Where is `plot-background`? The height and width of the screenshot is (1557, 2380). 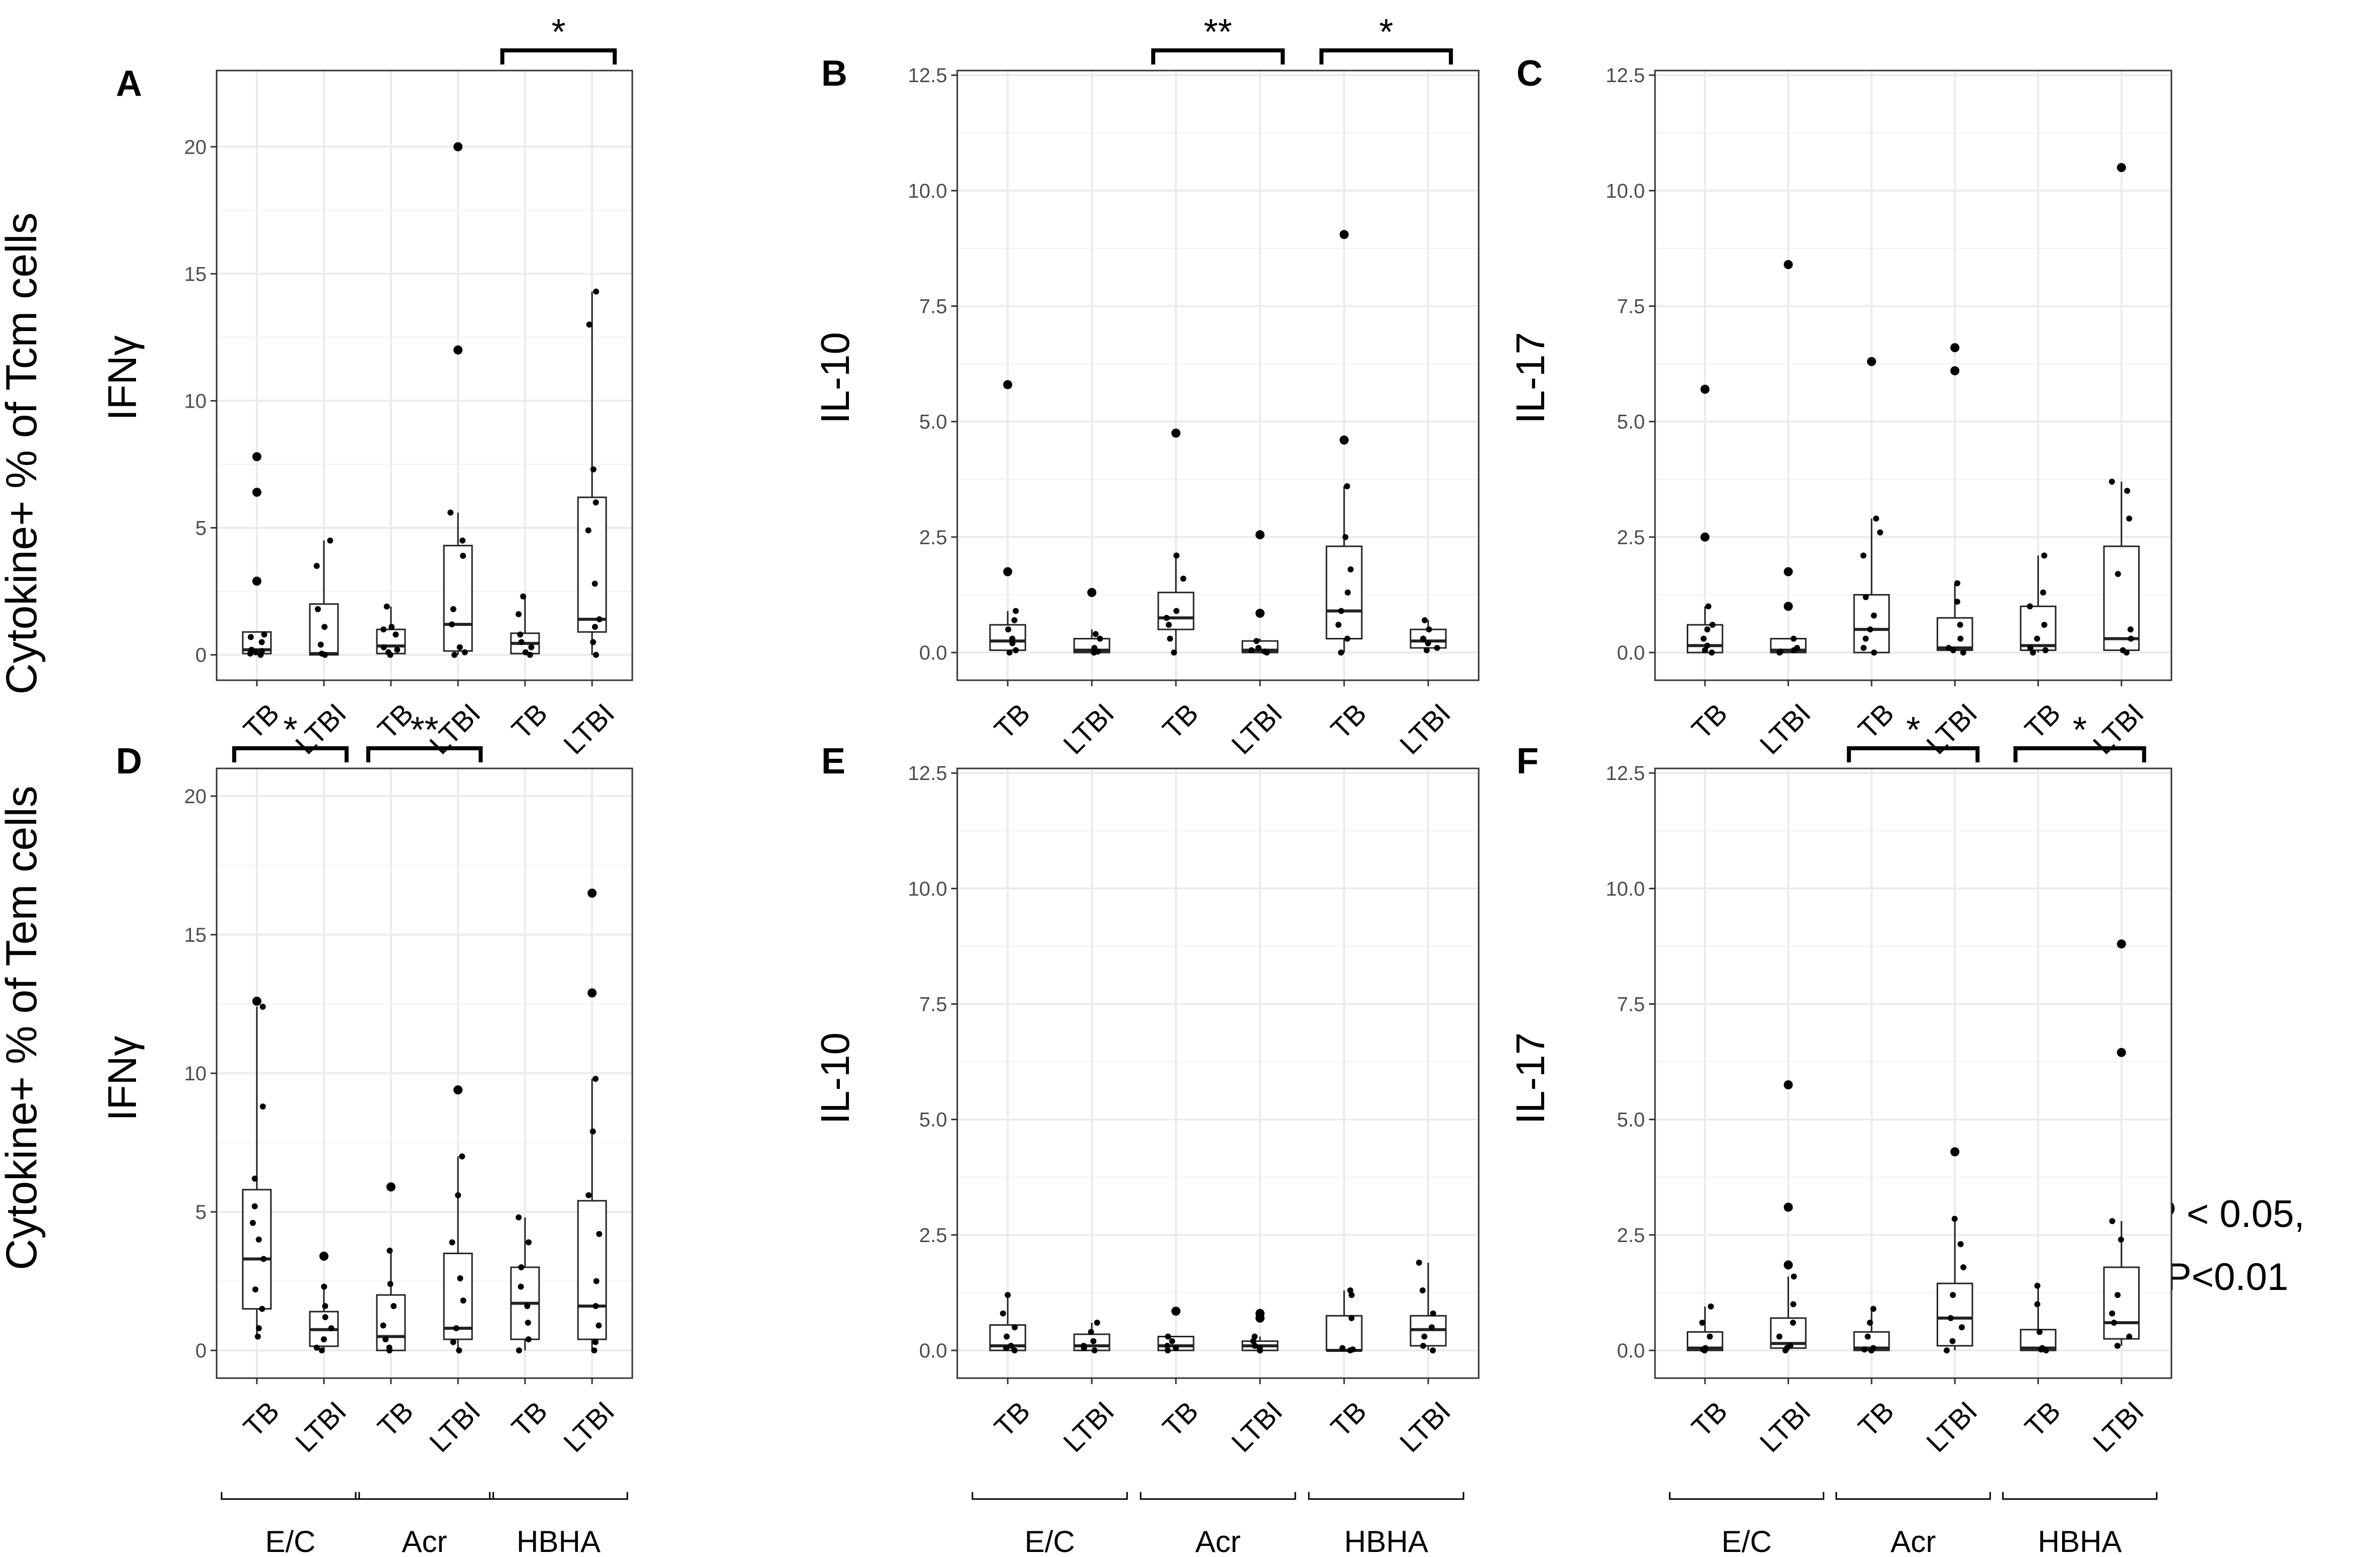 plot-background is located at coordinates (1218, 1073).